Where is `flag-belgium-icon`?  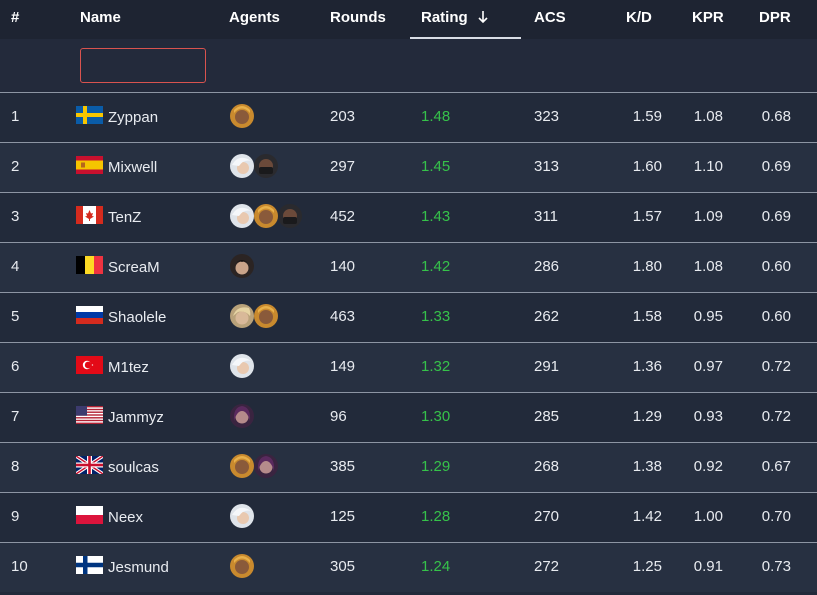
flag-belgium-icon is located at coordinates (89, 265).